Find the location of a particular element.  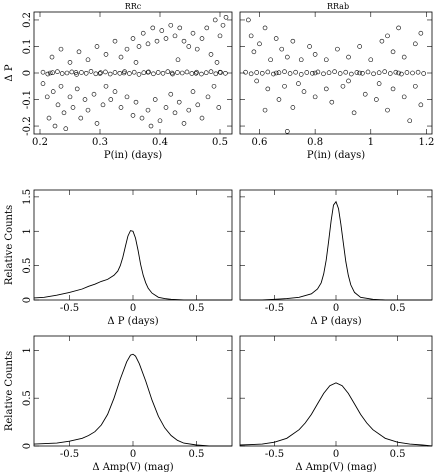

x-axis-label: P(in) (days) is located at coordinates (336, 155).